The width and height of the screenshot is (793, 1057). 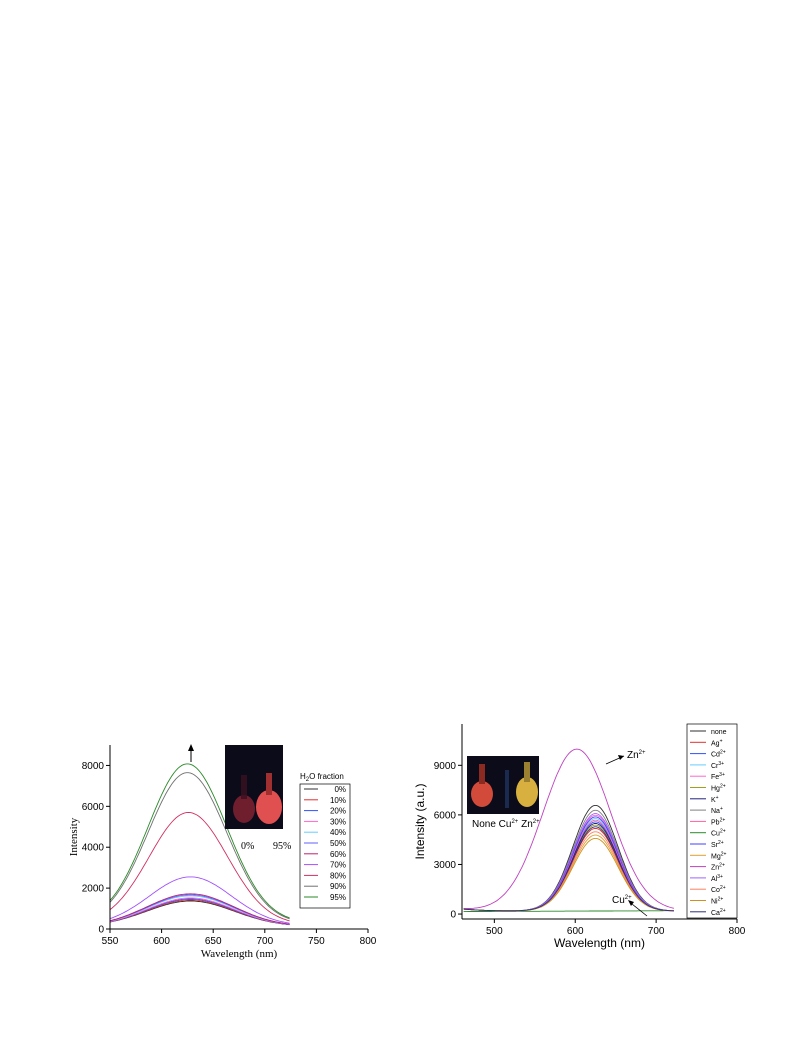 What do you see at coordinates (445, 766) in the screenshot?
I see `y-tick-label: 9000` at bounding box center [445, 766].